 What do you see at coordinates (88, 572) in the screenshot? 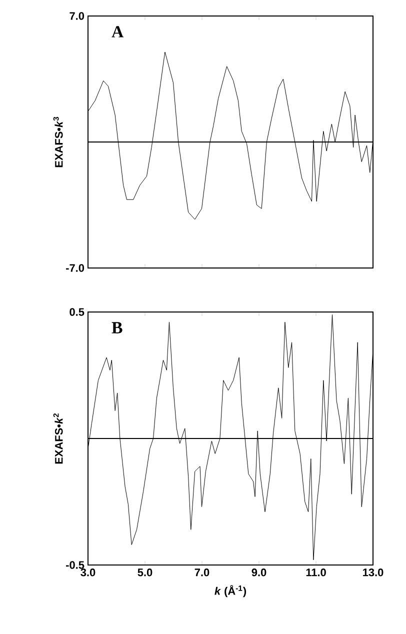
I see `x-tick-label: 3.0` at bounding box center [88, 572].